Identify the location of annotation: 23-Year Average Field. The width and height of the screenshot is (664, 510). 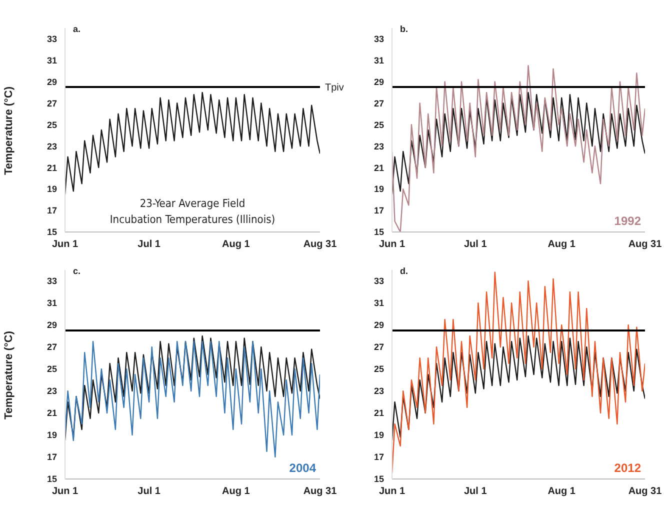
(192, 204).